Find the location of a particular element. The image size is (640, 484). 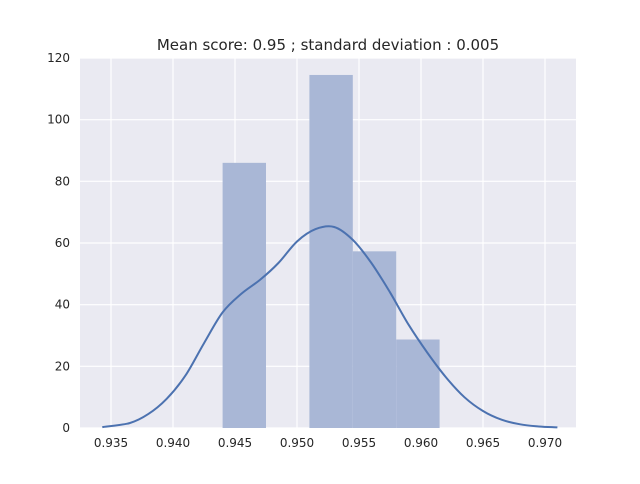

x-tick-label-3: 0.950 is located at coordinates (297, 443).